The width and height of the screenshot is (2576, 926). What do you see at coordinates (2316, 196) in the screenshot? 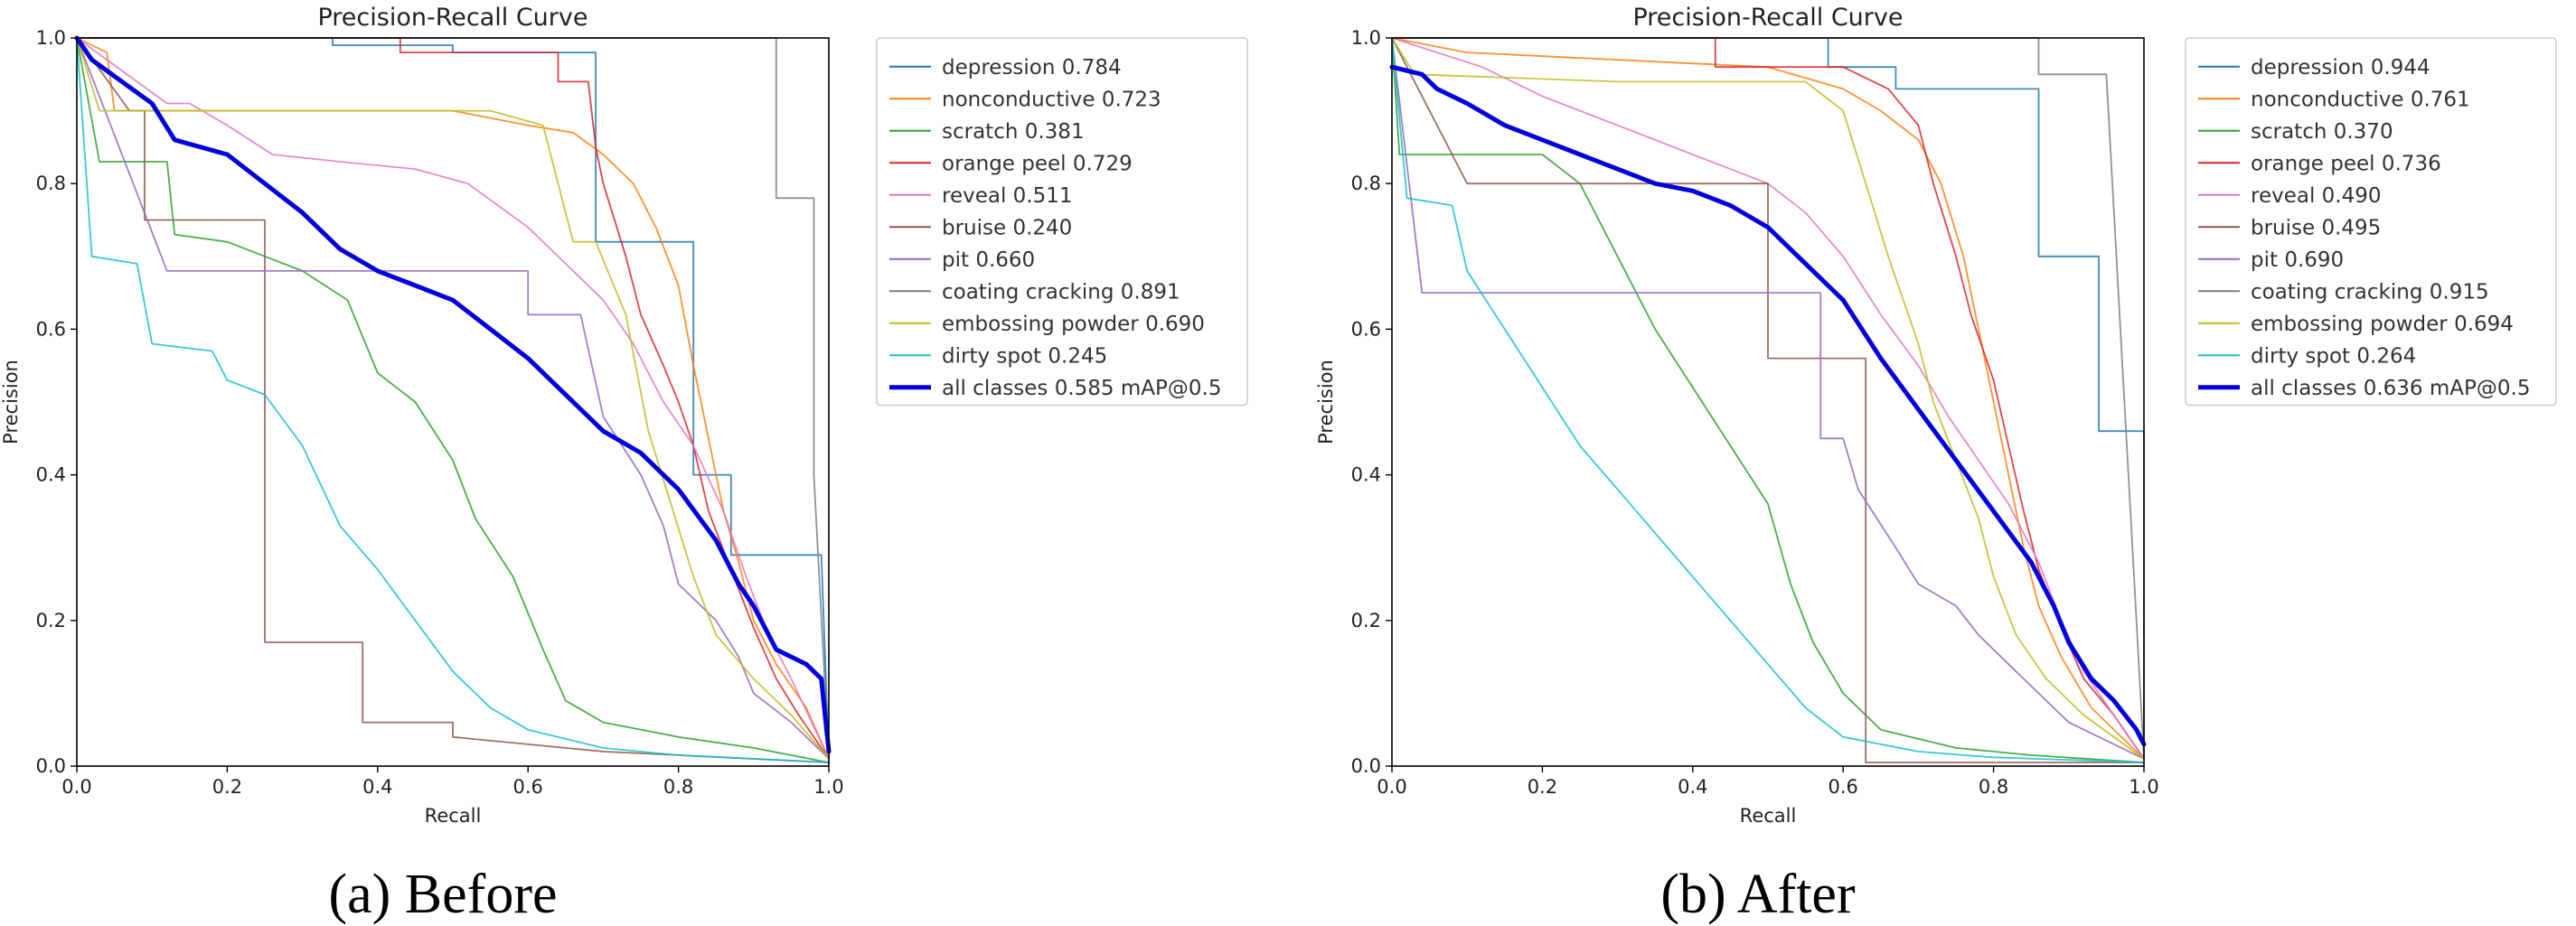
I see `legend-entry: reveal 0.490` at bounding box center [2316, 196].